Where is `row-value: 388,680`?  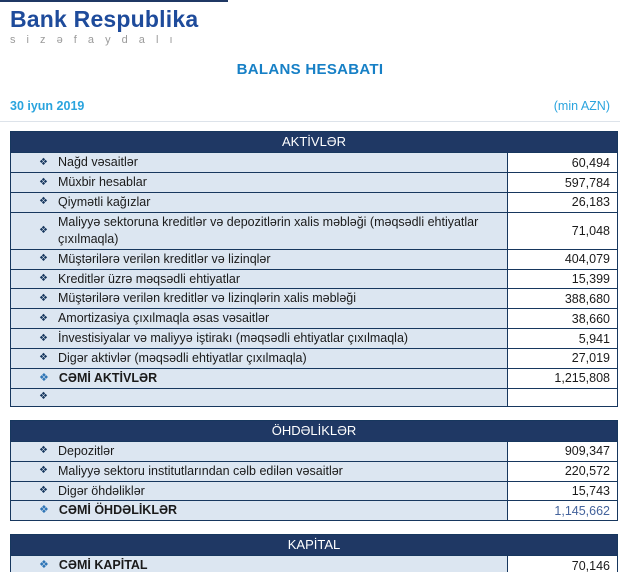 row-value: 388,680 is located at coordinates (562, 299).